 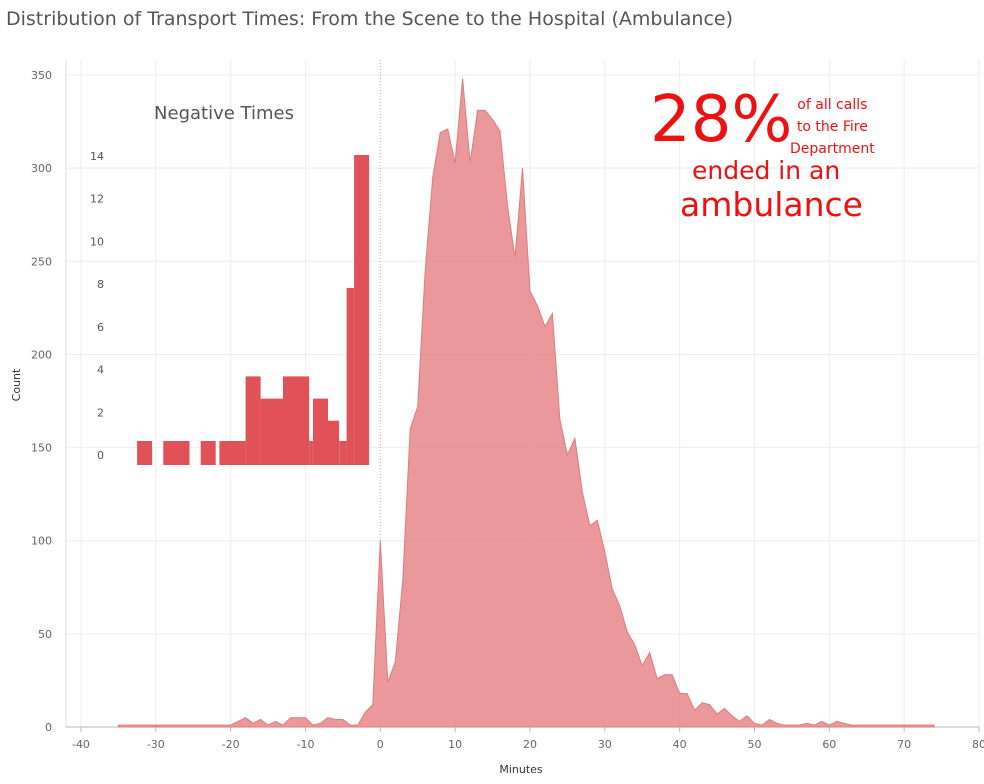 I want to click on inset-y-tick-label: 4, so click(x=100, y=370).